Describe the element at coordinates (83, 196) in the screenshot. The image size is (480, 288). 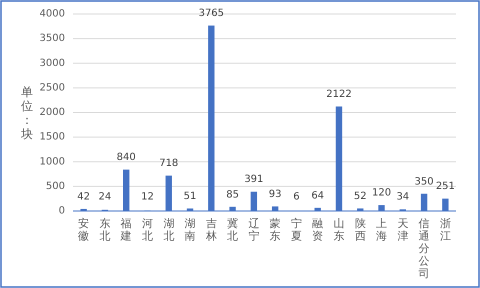
I see `data-label: 42` at that location.